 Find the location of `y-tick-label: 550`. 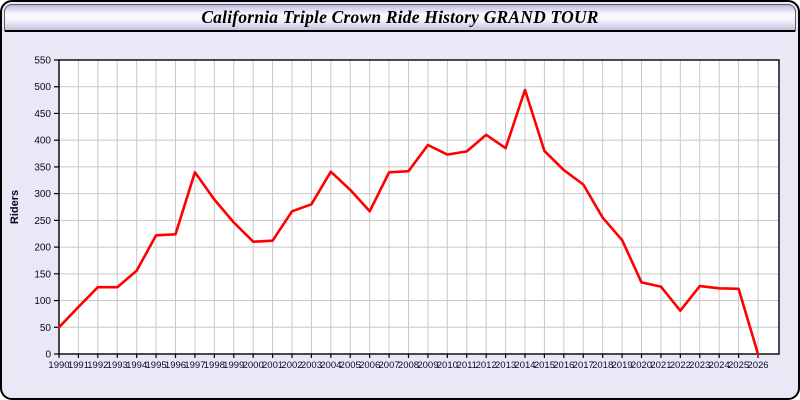

y-tick-label: 550 is located at coordinates (42, 61).